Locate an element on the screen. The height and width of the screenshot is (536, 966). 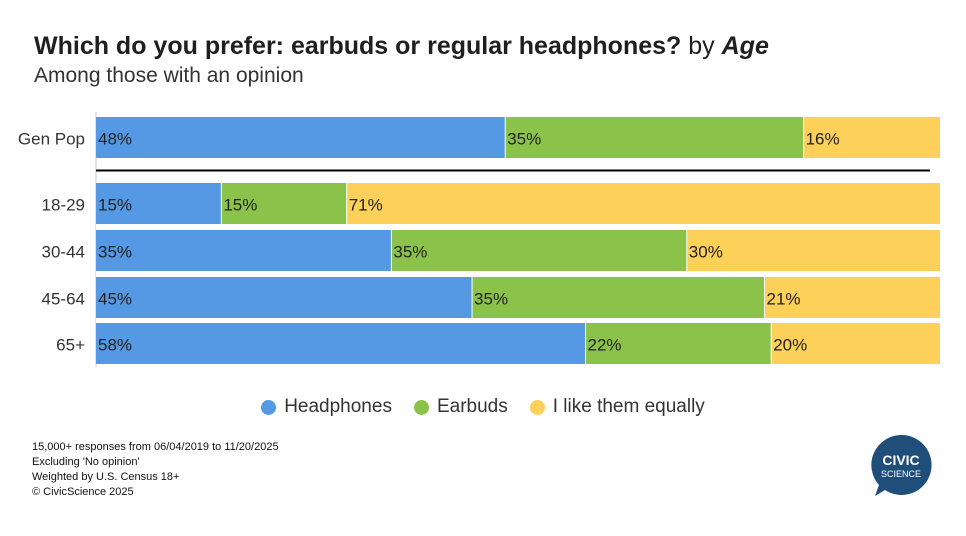
legend-item-equally: I like them equally is located at coordinates (617, 407).